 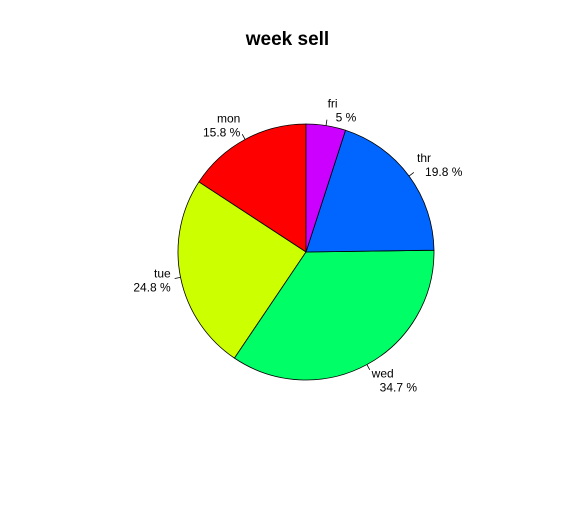 I want to click on label-tick-fri, so click(x=326, y=122).